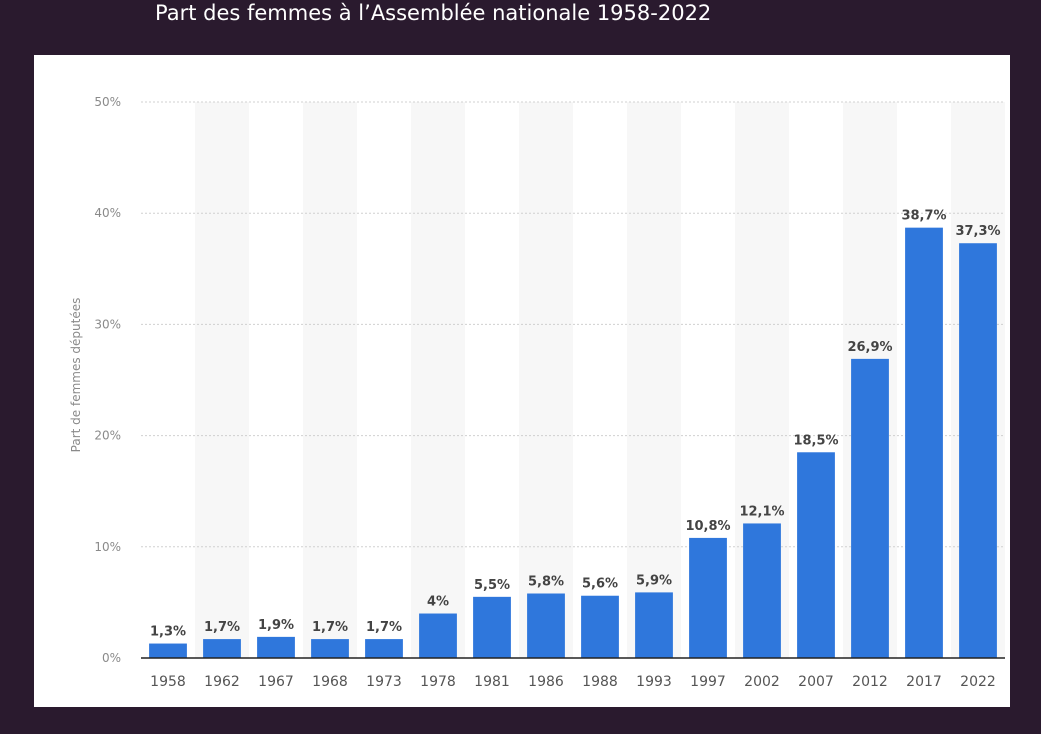  I want to click on data-label: 5,5%, so click(492, 585).